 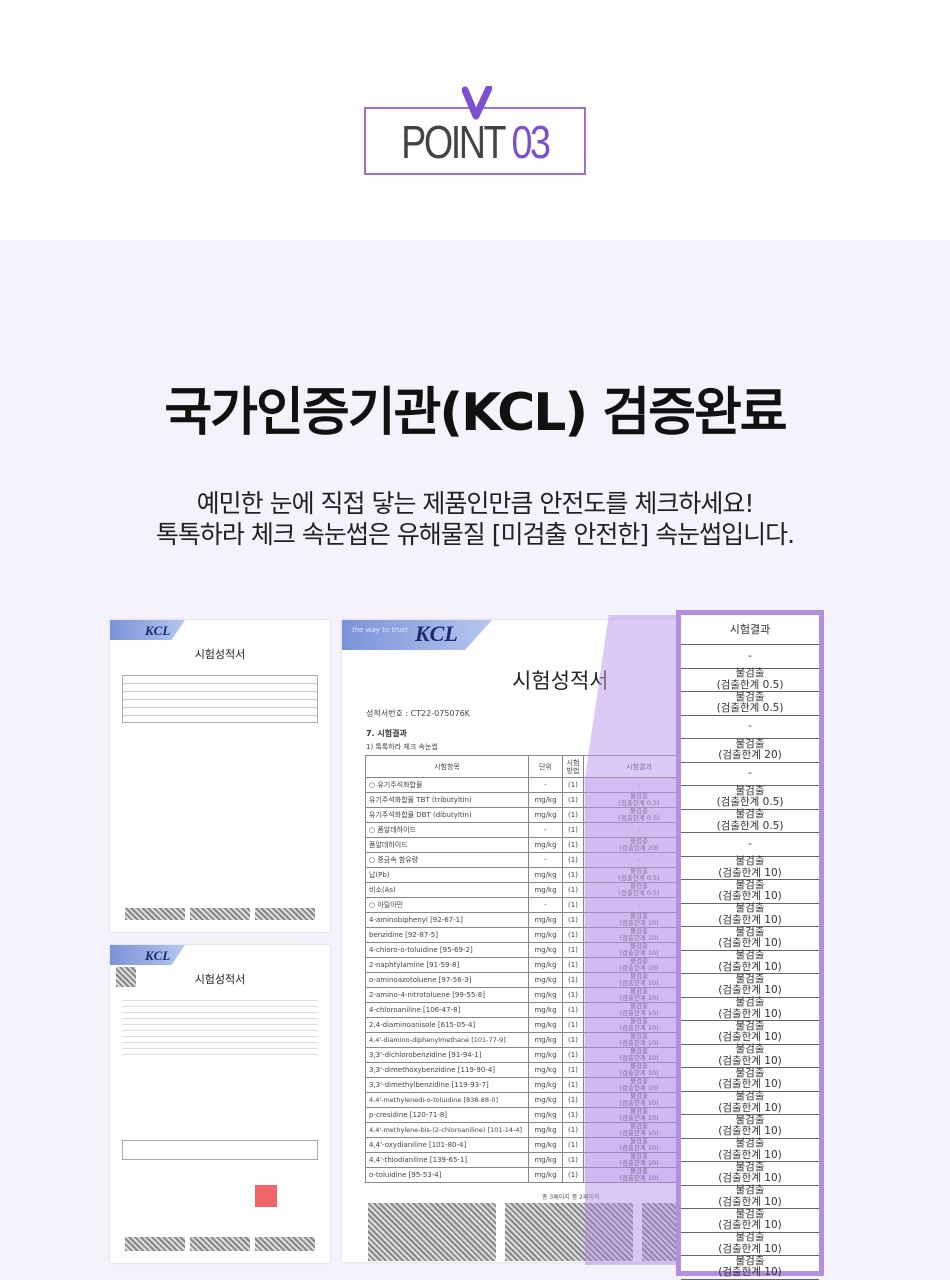 I want to click on test-item: 4-aminobiphenyl [92-67-1], so click(x=447, y=920).